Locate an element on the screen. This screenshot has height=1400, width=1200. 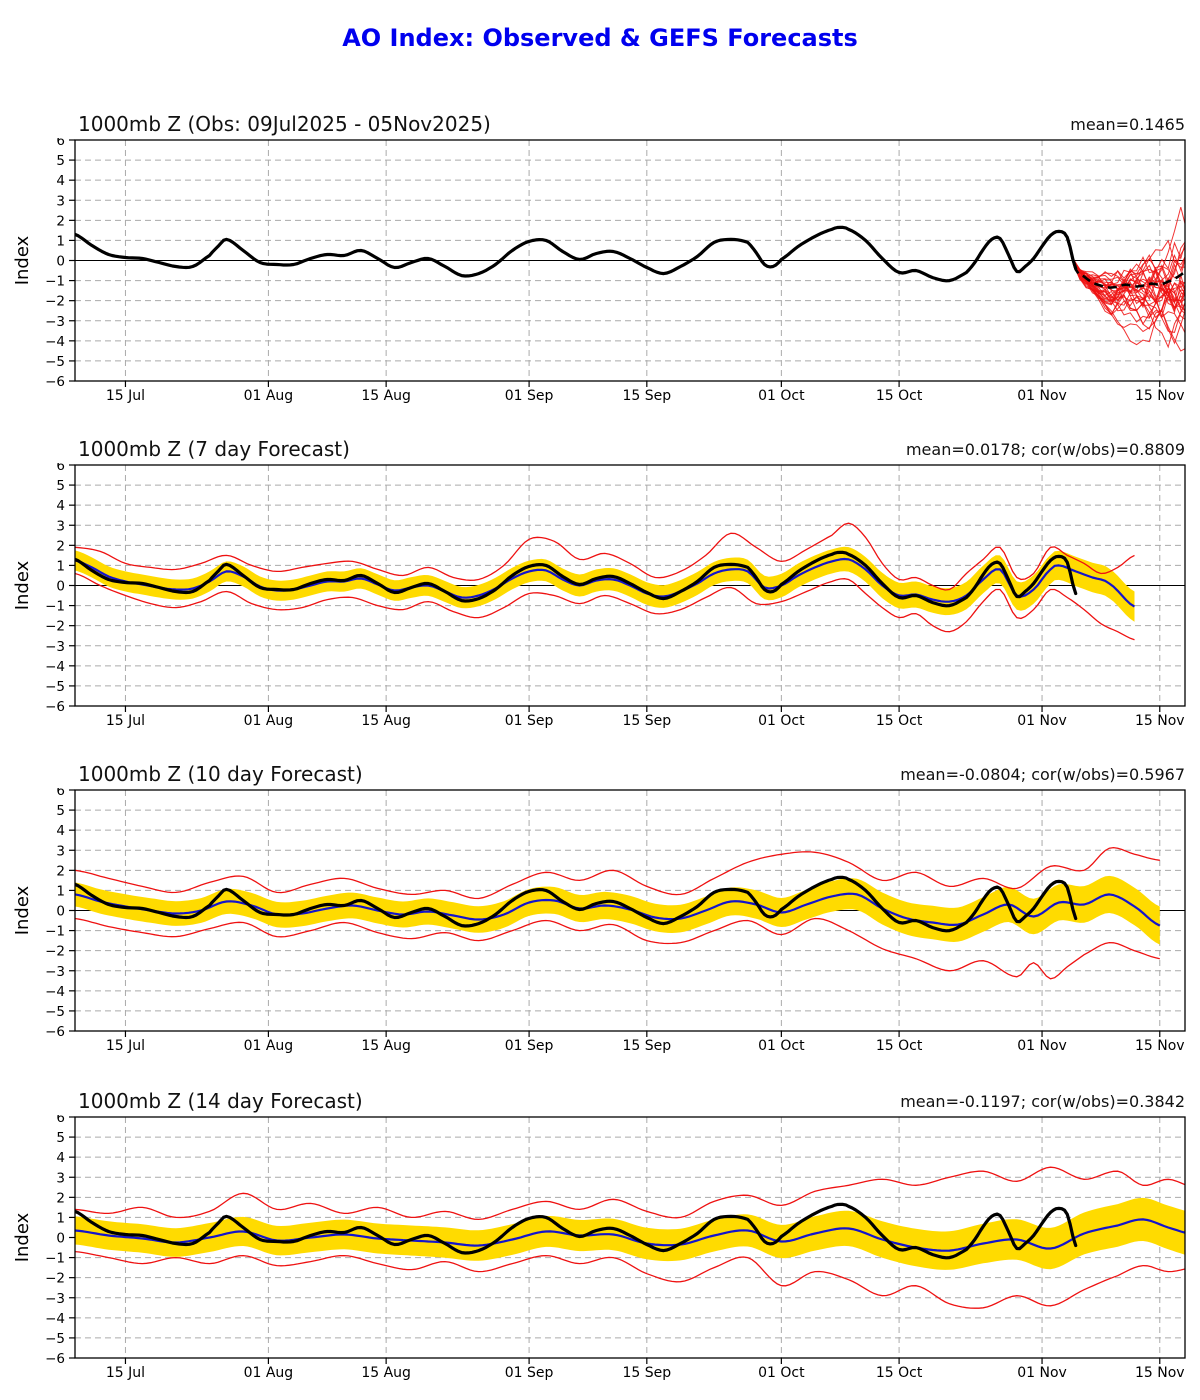
svg-text: −2 is located at coordinates (55, 627).